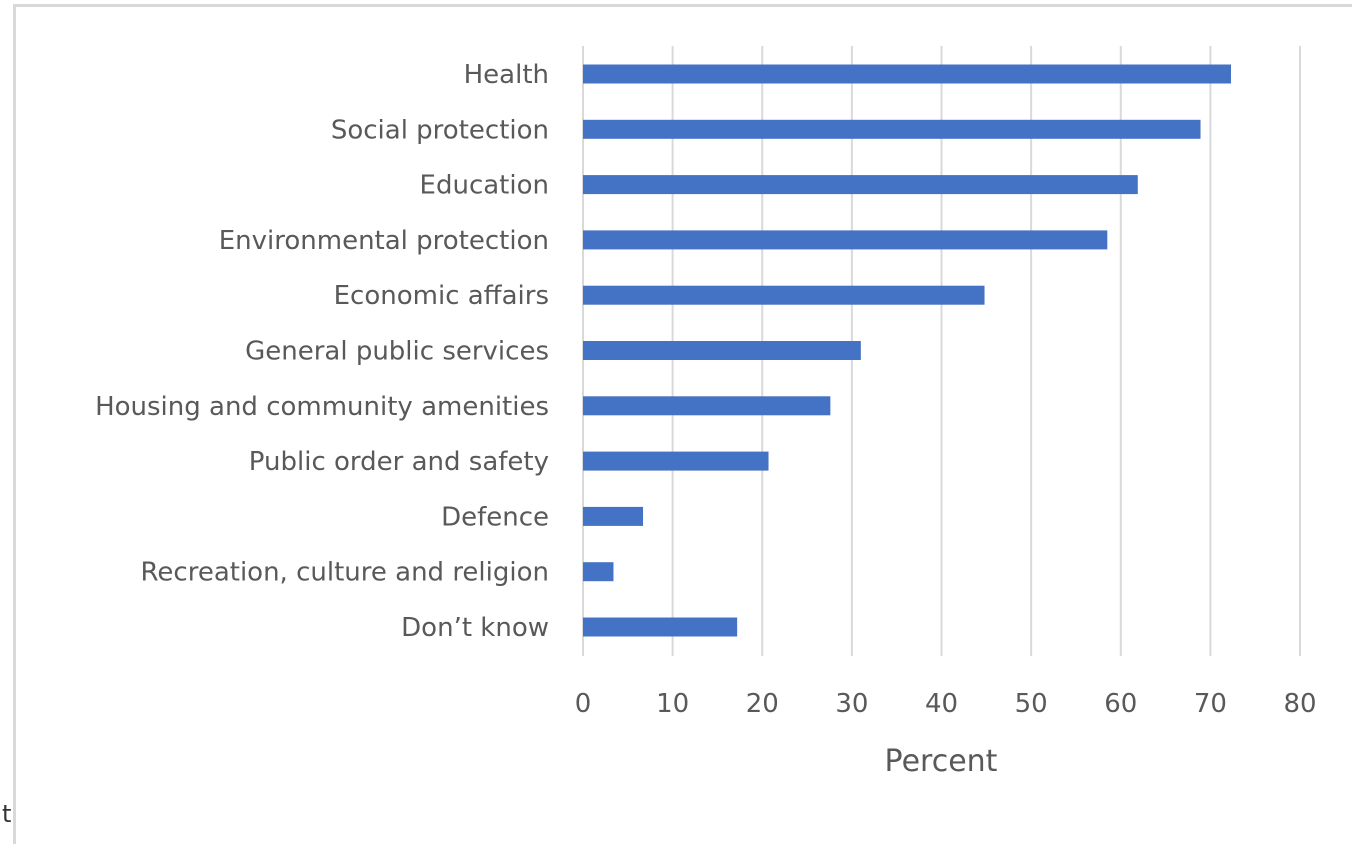 Image resolution: width=1352 pixels, height=844 pixels. Describe the element at coordinates (322, 407) in the screenshot. I see `category-label: Housing and community amenities` at that location.